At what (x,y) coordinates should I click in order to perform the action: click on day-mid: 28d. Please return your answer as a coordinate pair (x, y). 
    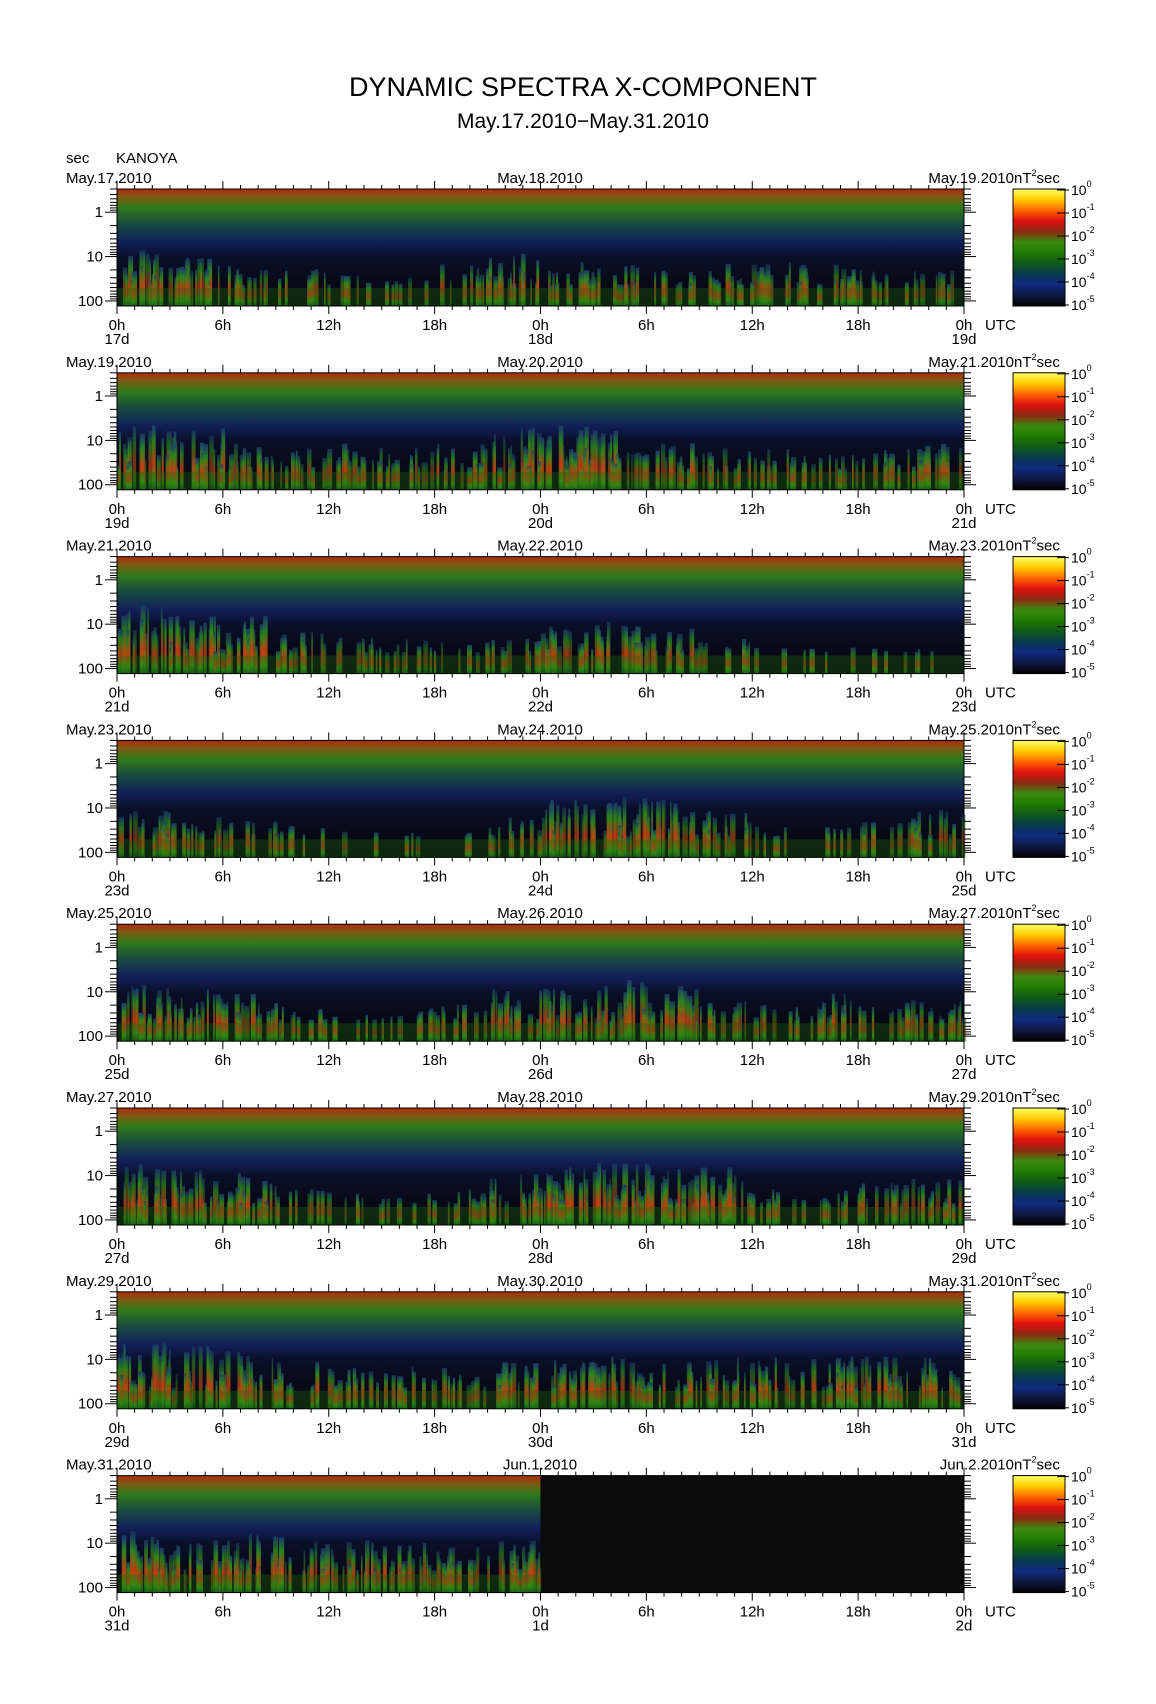
    Looking at the image, I should click on (540, 1258).